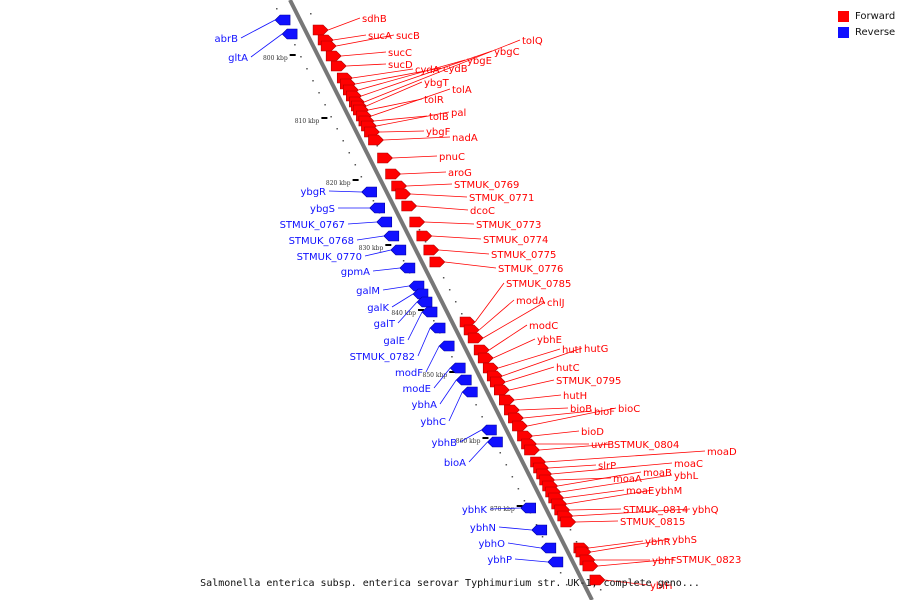 The height and width of the screenshot is (600, 900). I want to click on forward-gene-label: STMUK_0815, so click(652, 522).